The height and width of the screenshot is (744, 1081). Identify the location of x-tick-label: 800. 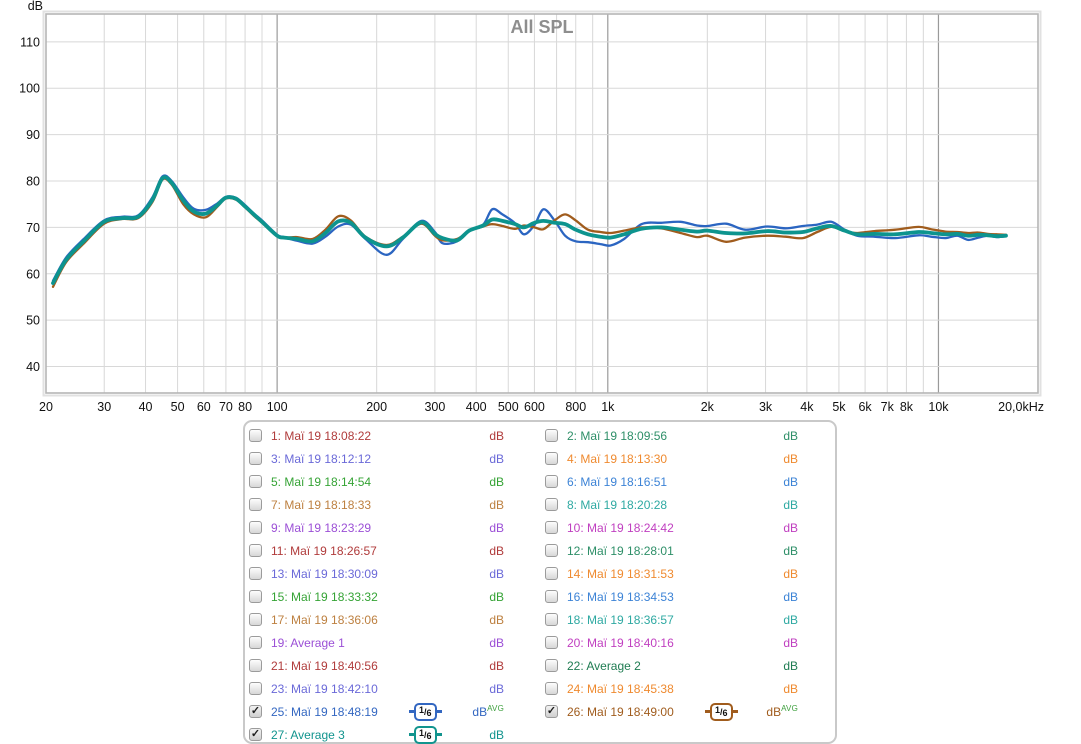
(575, 407).